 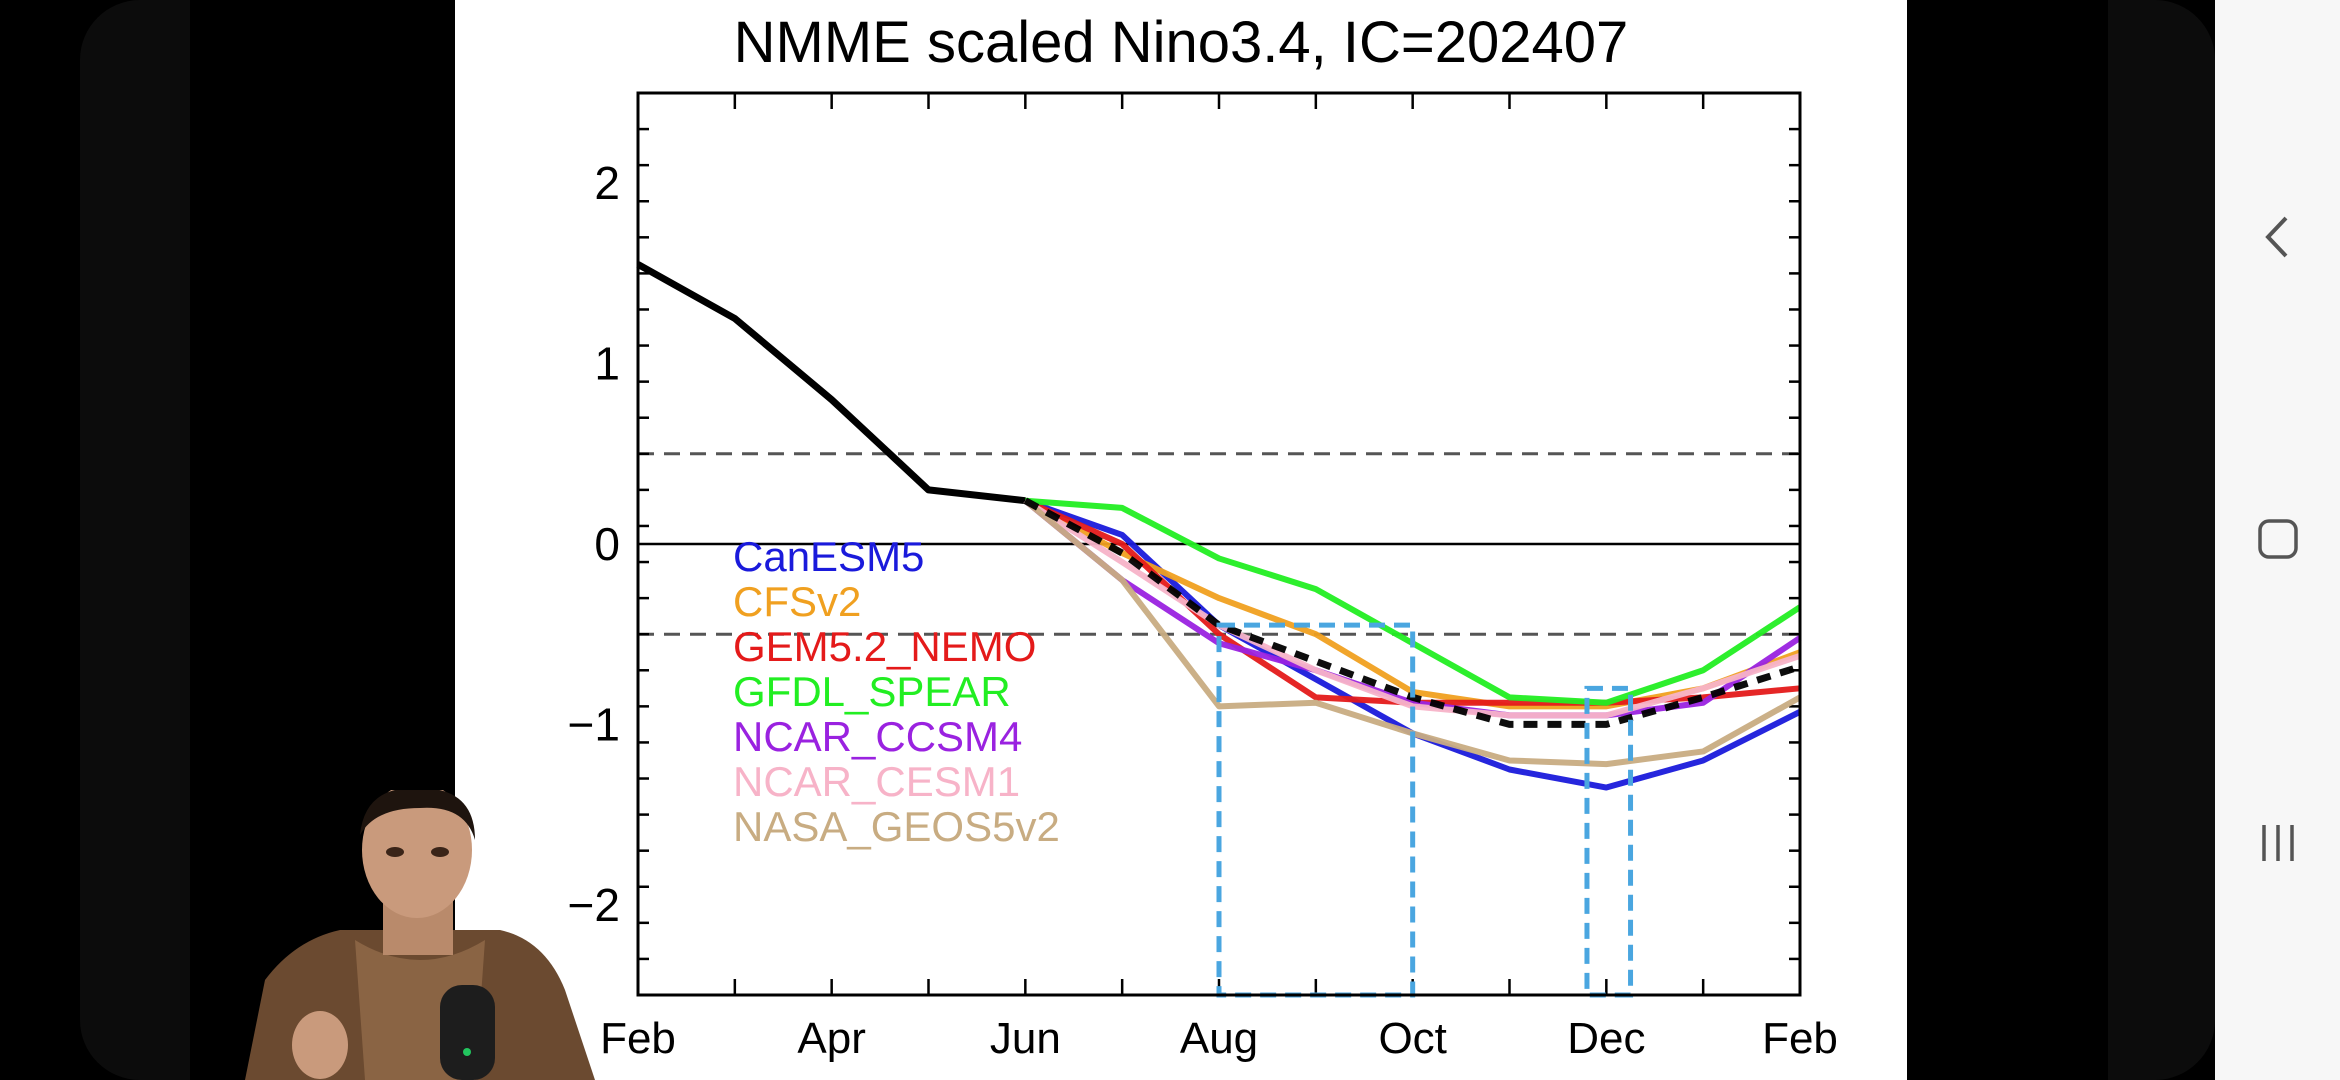 I want to click on chevron-left-icon, so click(x=2275, y=237).